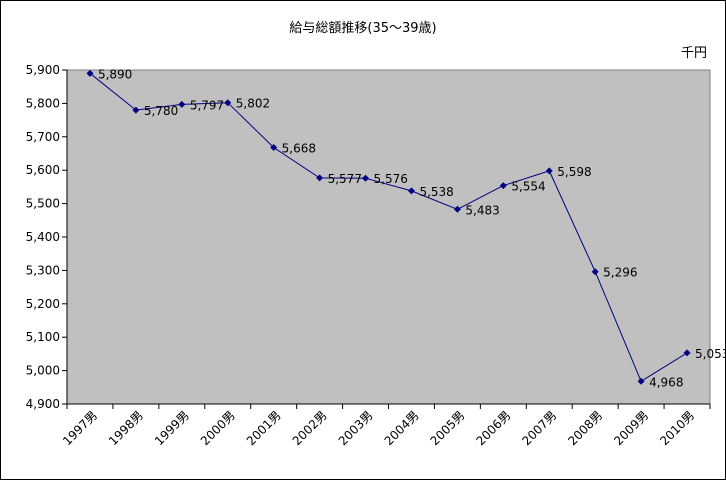 The width and height of the screenshot is (726, 480). I want to click on y-tick-label: 5,900, so click(43, 70).